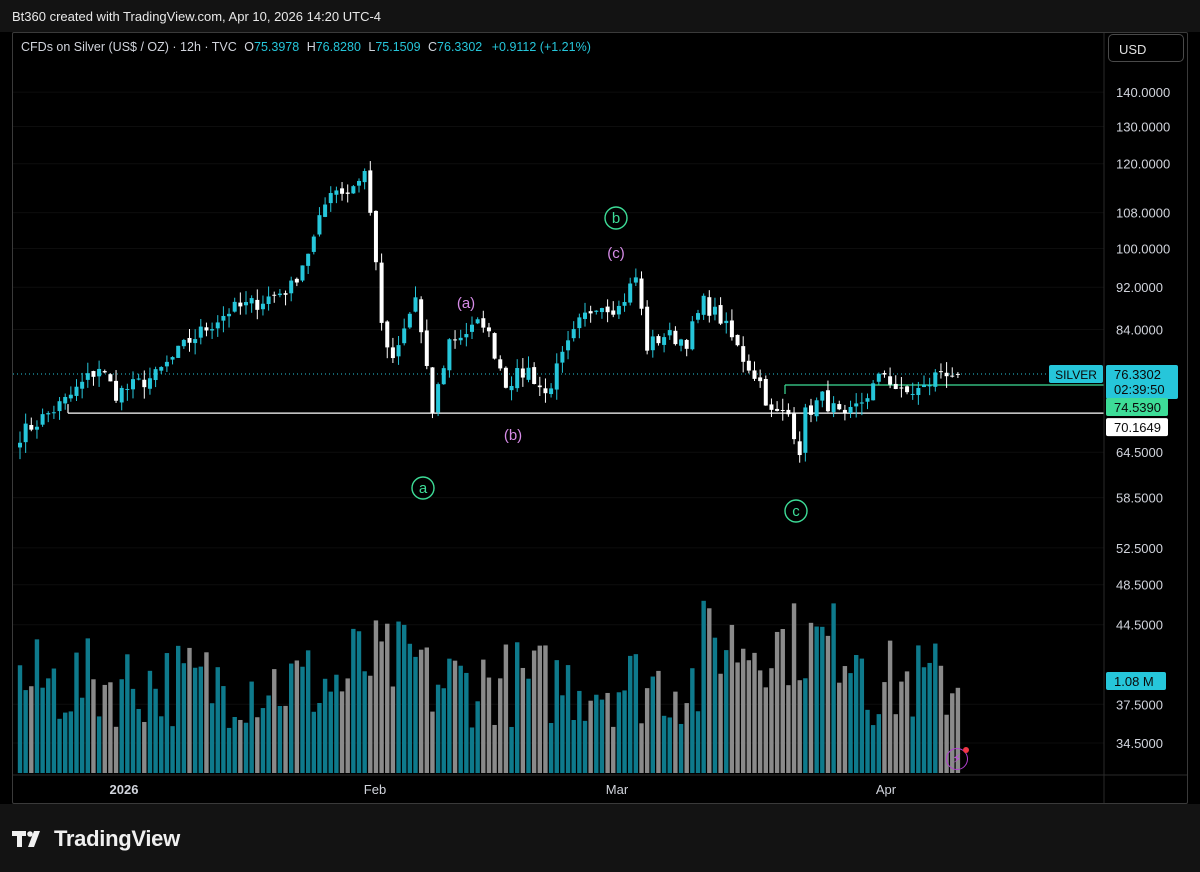  Describe the element at coordinates (957, 758) in the screenshot. I see `lightning-bolt-icon: ⚡` at that location.